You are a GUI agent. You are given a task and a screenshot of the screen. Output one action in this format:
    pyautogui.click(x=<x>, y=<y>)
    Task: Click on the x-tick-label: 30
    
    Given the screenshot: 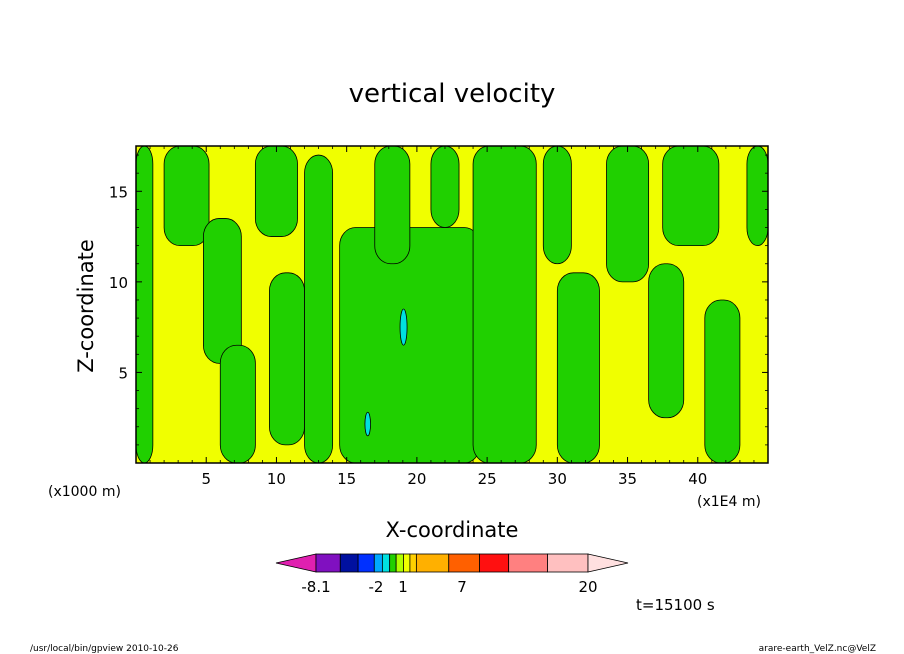 What is the action you would take?
    pyautogui.click(x=557, y=479)
    